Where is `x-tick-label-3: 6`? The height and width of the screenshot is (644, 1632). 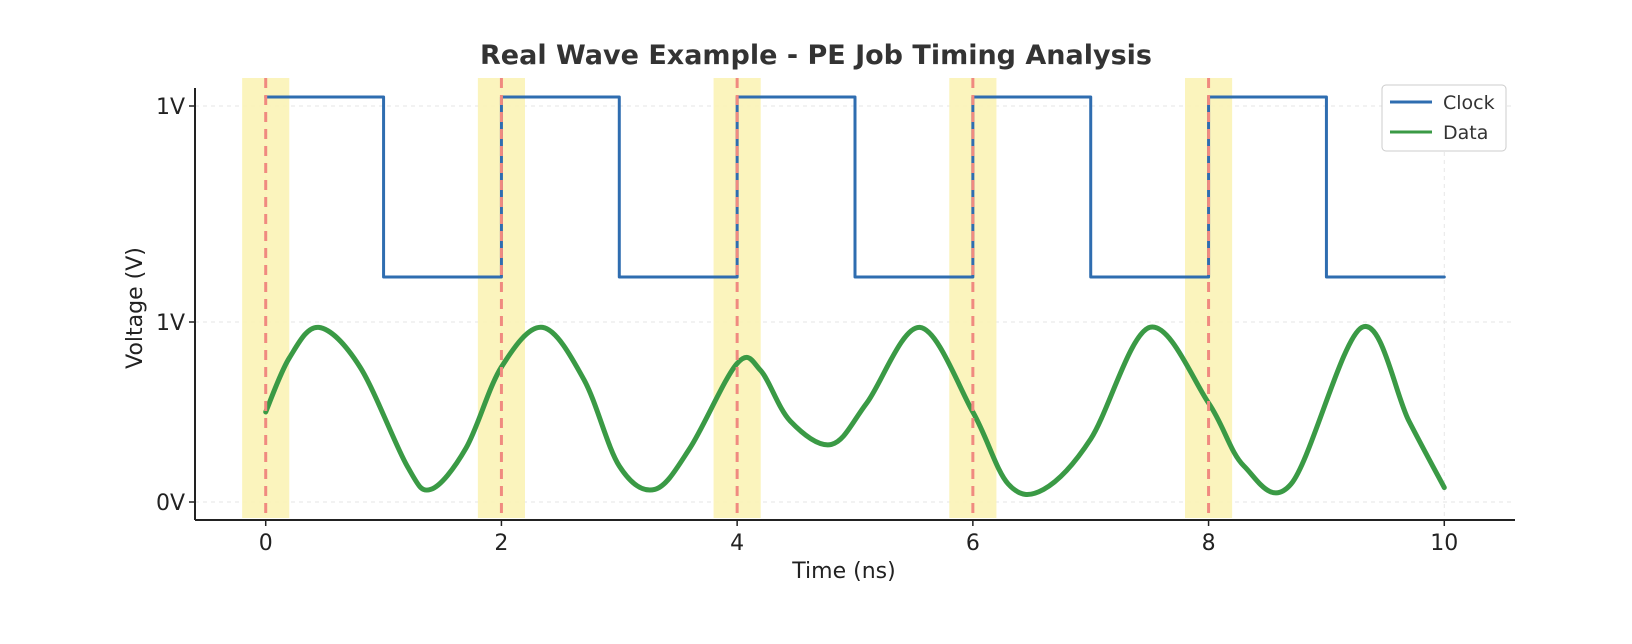
x-tick-label-3: 6 is located at coordinates (973, 543).